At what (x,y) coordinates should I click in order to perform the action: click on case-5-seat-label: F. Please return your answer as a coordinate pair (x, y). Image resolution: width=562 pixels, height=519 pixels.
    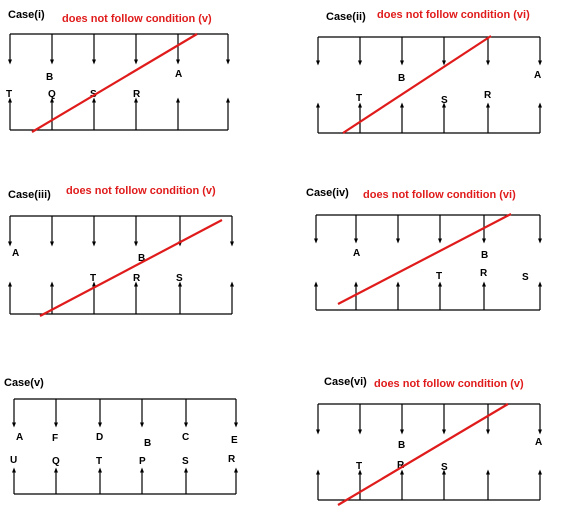
    Looking at the image, I should click on (55, 438).